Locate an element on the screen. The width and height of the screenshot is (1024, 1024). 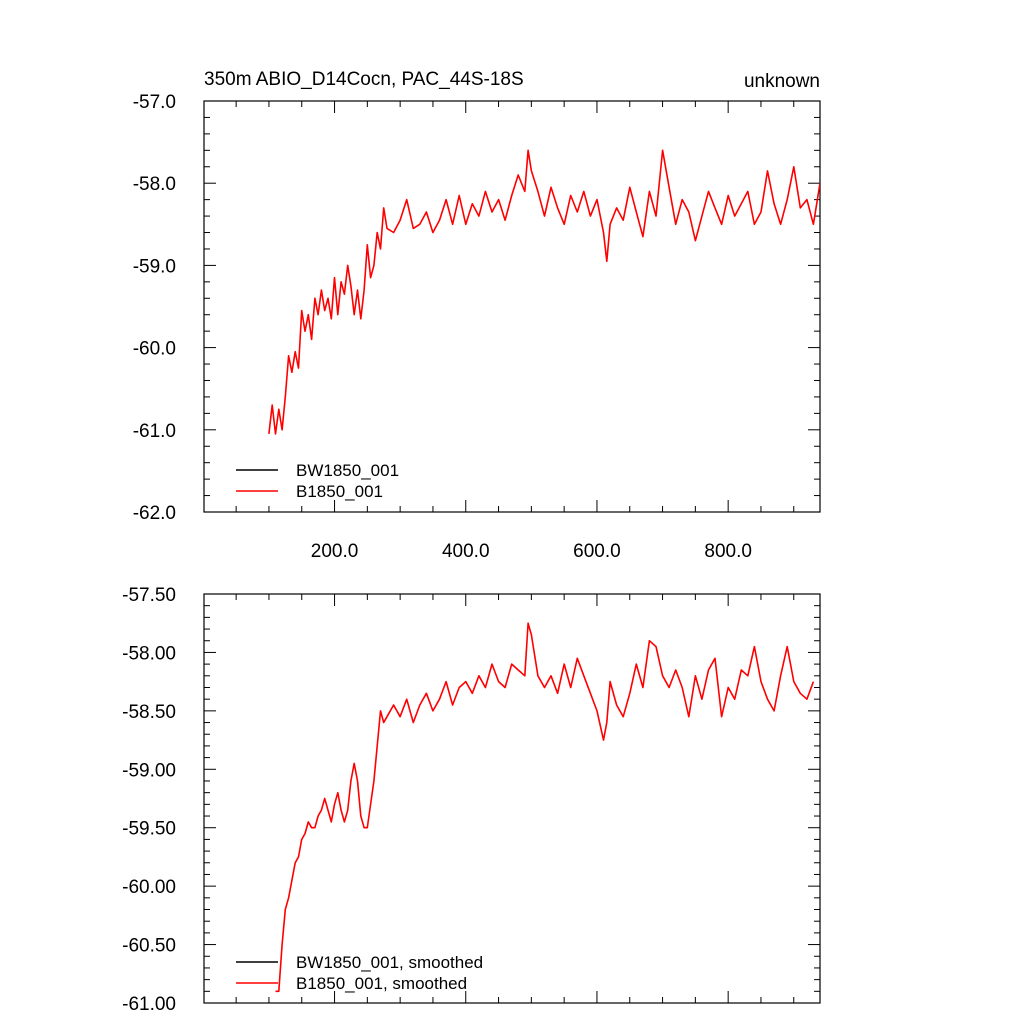
y-tick-label: -59.50 is located at coordinates (149, 829).